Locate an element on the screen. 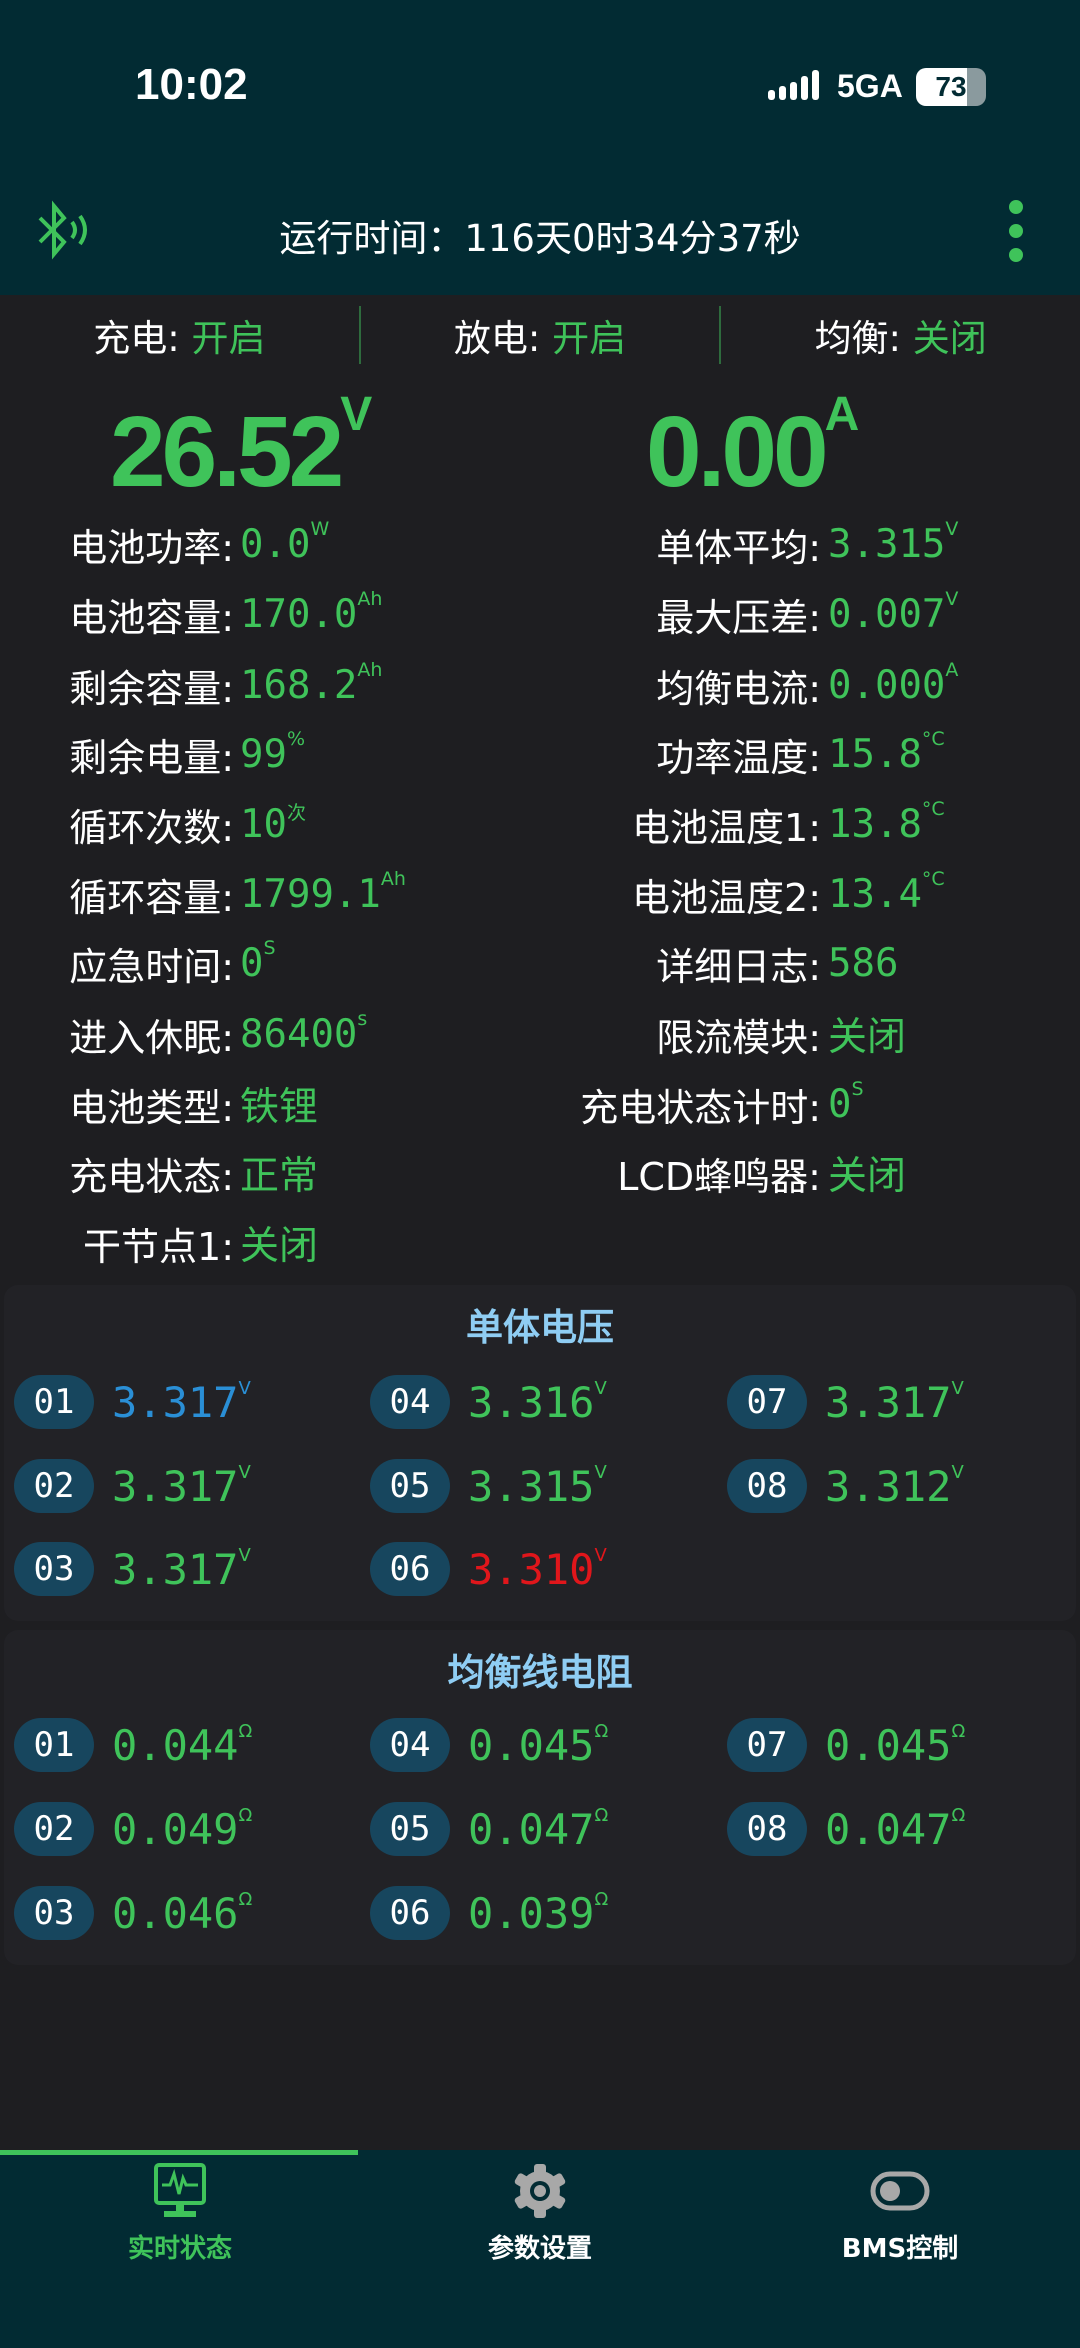  stat-label: LCD蜂鸣器: is located at coordinates (719, 1176).